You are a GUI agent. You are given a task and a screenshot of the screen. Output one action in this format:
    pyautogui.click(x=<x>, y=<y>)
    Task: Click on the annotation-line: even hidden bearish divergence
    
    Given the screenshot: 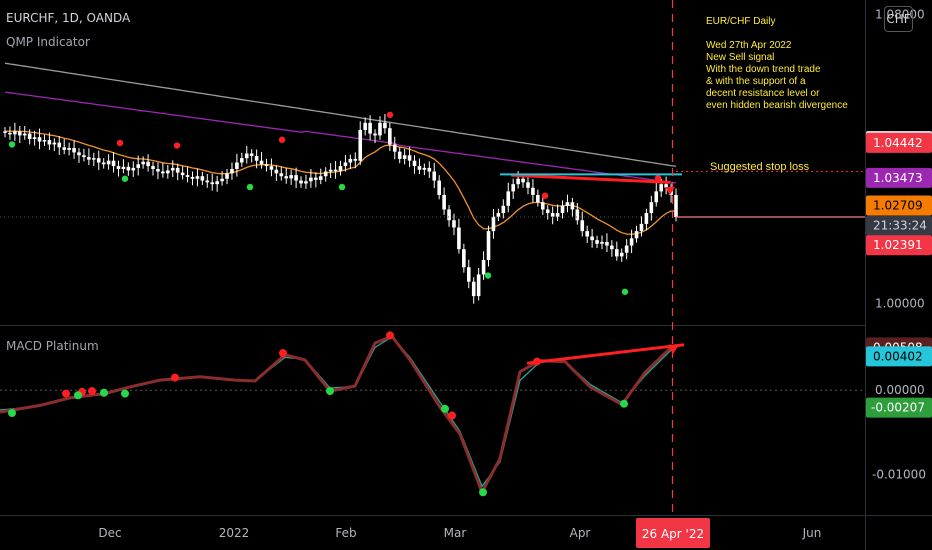 What is the action you would take?
    pyautogui.click(x=777, y=105)
    